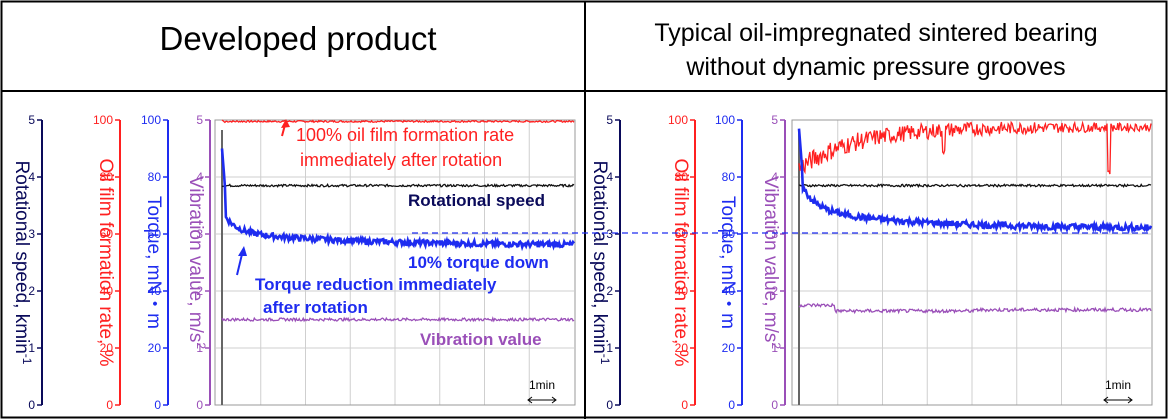  Describe the element at coordinates (542, 385) in the screenshot. I see `left-time-scale-label: 1min` at that location.